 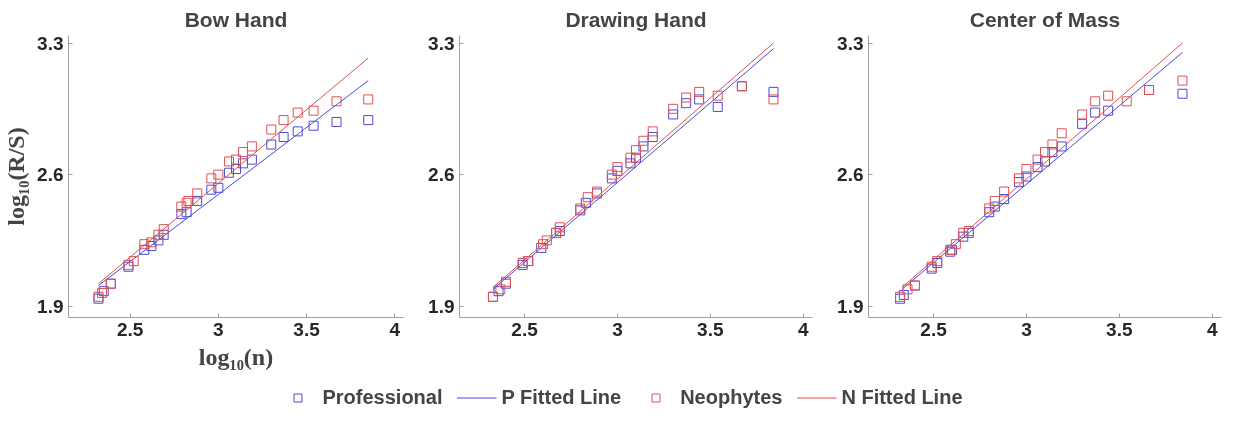 What do you see at coordinates (236, 19) in the screenshot?
I see `chart-title: Bow Hand` at bounding box center [236, 19].